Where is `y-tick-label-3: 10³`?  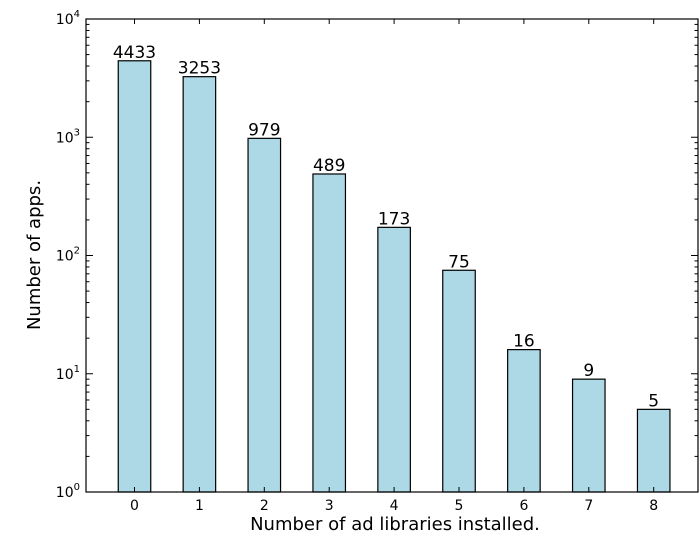 y-tick-label-3: 10³ is located at coordinates (68, 136).